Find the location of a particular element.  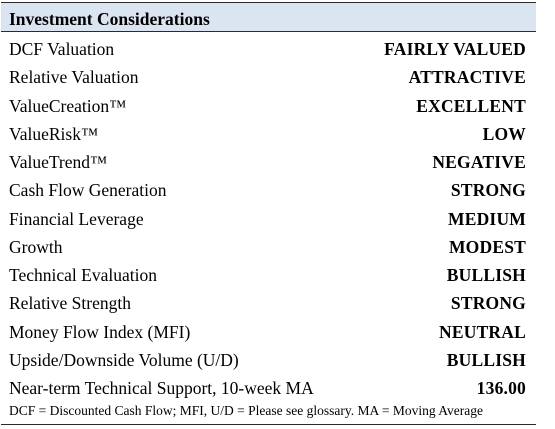

row-upside-downside-volume: Upside/Downside Volume (U/D) BULLISH is located at coordinates (268, 361).